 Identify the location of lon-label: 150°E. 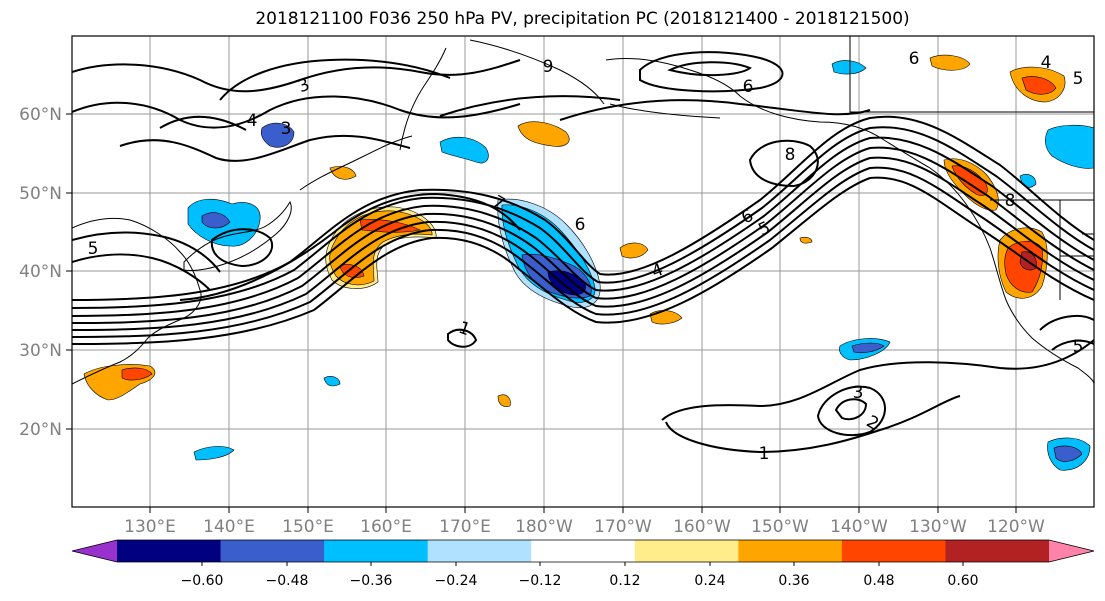
(308, 527).